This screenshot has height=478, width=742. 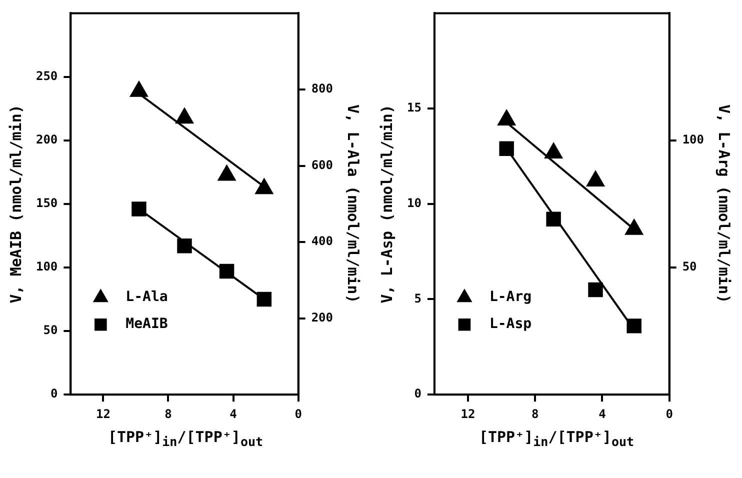 What do you see at coordinates (414, 107) in the screenshot?
I see `y-tick-label: 15` at bounding box center [414, 107].